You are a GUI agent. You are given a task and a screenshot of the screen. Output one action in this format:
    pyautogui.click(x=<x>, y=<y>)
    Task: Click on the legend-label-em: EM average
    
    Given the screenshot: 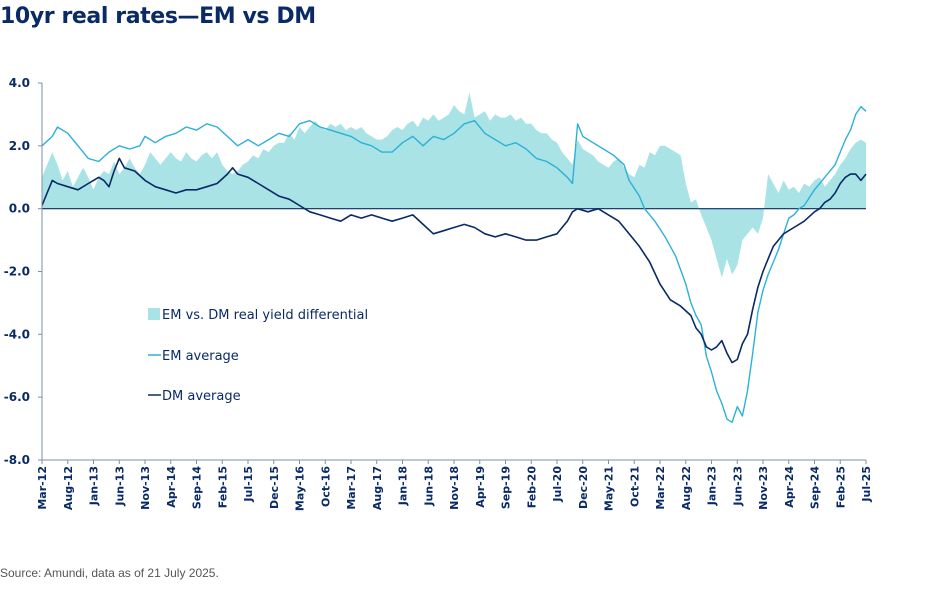 What is the action you would take?
    pyautogui.click(x=200, y=356)
    